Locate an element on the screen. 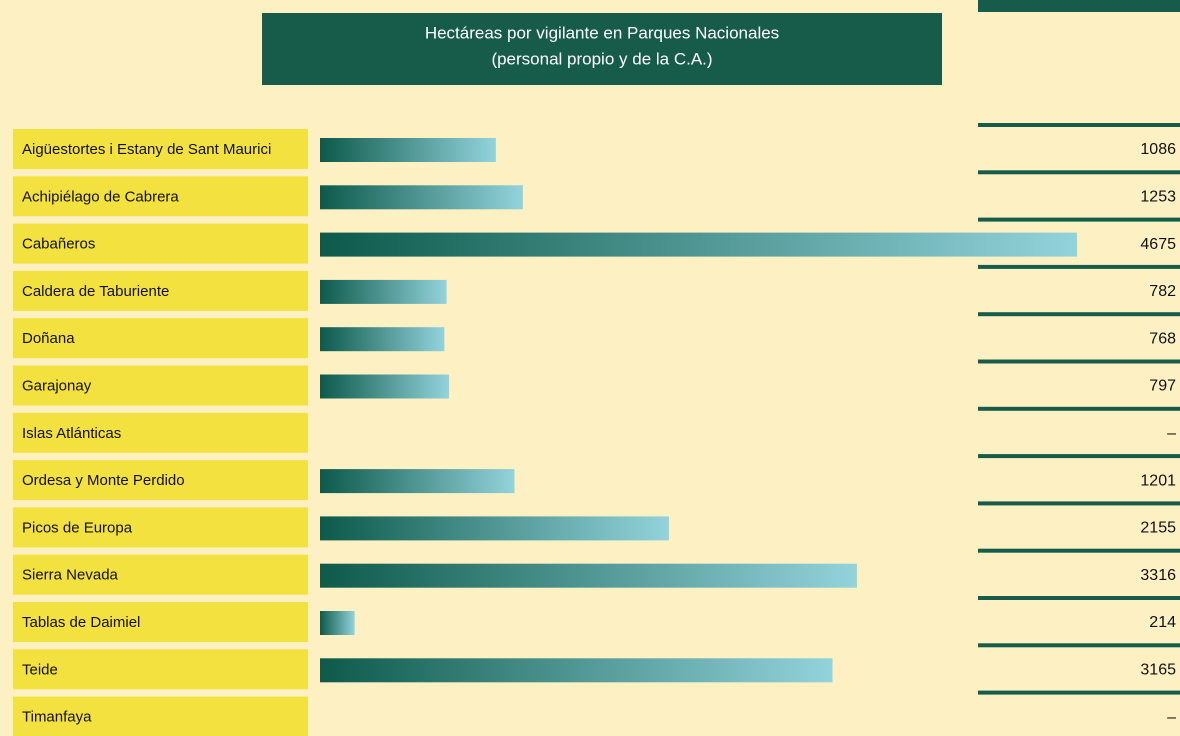 The width and height of the screenshot is (1180, 736). category-label: Sierra Nevada is located at coordinates (70, 575).